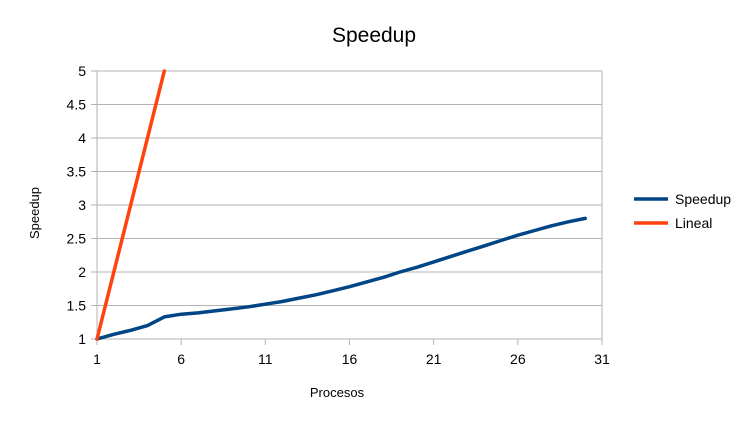 The height and width of the screenshot is (425, 756). What do you see at coordinates (181, 359) in the screenshot?
I see `x-tick-label: 6` at bounding box center [181, 359].